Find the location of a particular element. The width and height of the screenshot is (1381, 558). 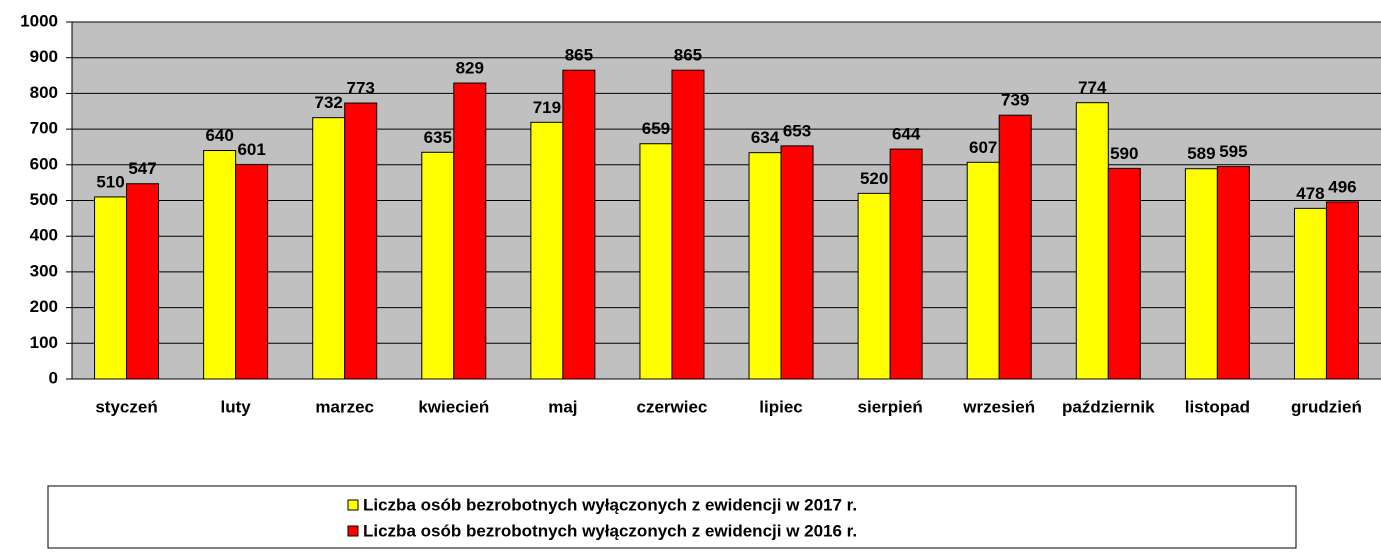

x-tick-label: luty is located at coordinates (236, 406).